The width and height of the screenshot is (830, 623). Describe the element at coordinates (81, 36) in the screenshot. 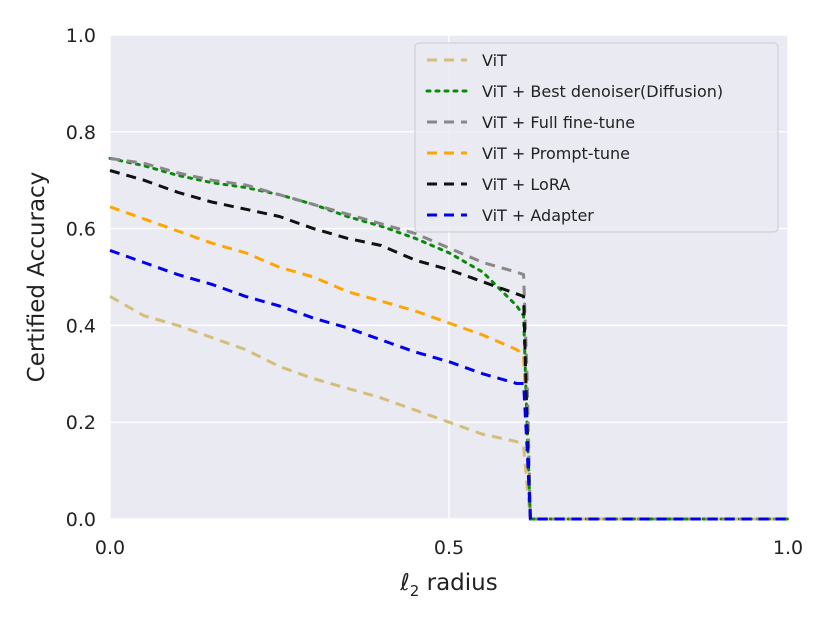

I see `y-tick-label: 1.0` at that location.